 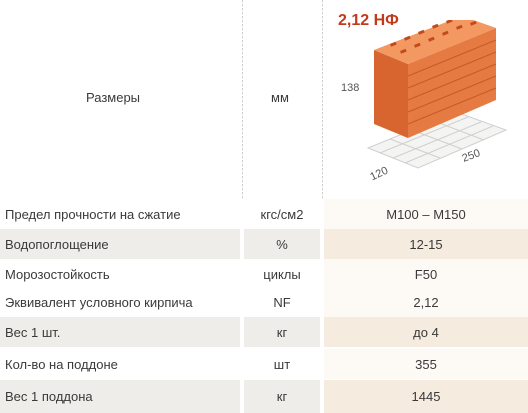 What do you see at coordinates (282, 364) in the screenshot?
I see `row-unit: шт` at bounding box center [282, 364].